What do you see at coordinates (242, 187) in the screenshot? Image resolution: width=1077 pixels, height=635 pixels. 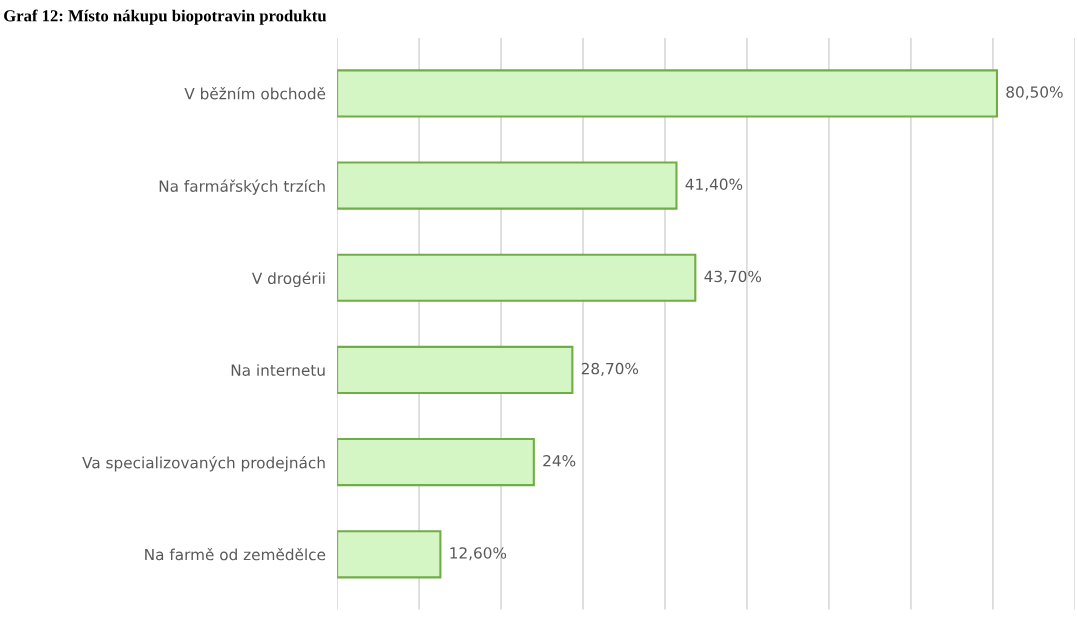 I see `y-tick-label: Na farmářských trzích` at bounding box center [242, 187].